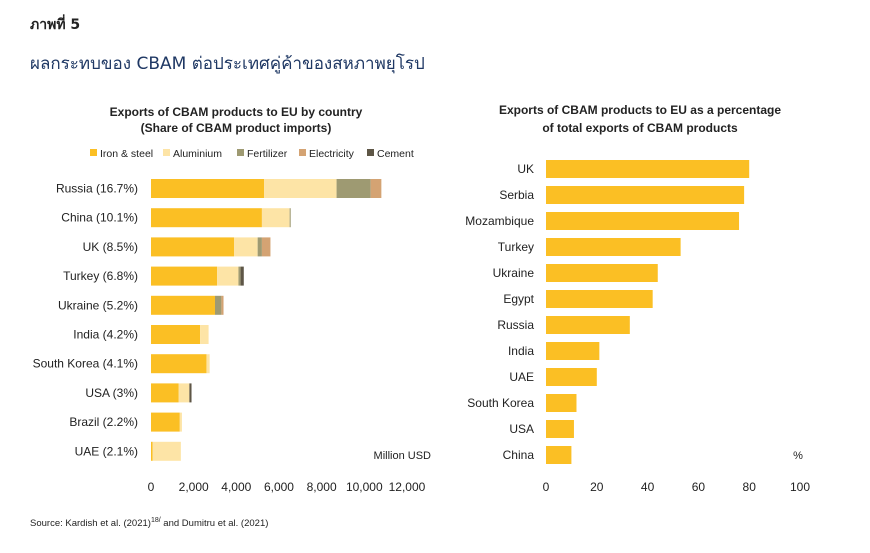 This screenshot has height=553, width=870. Describe the element at coordinates (183, 305) in the screenshot. I see `bar-ukraine-5-2-iron-steel` at that location.